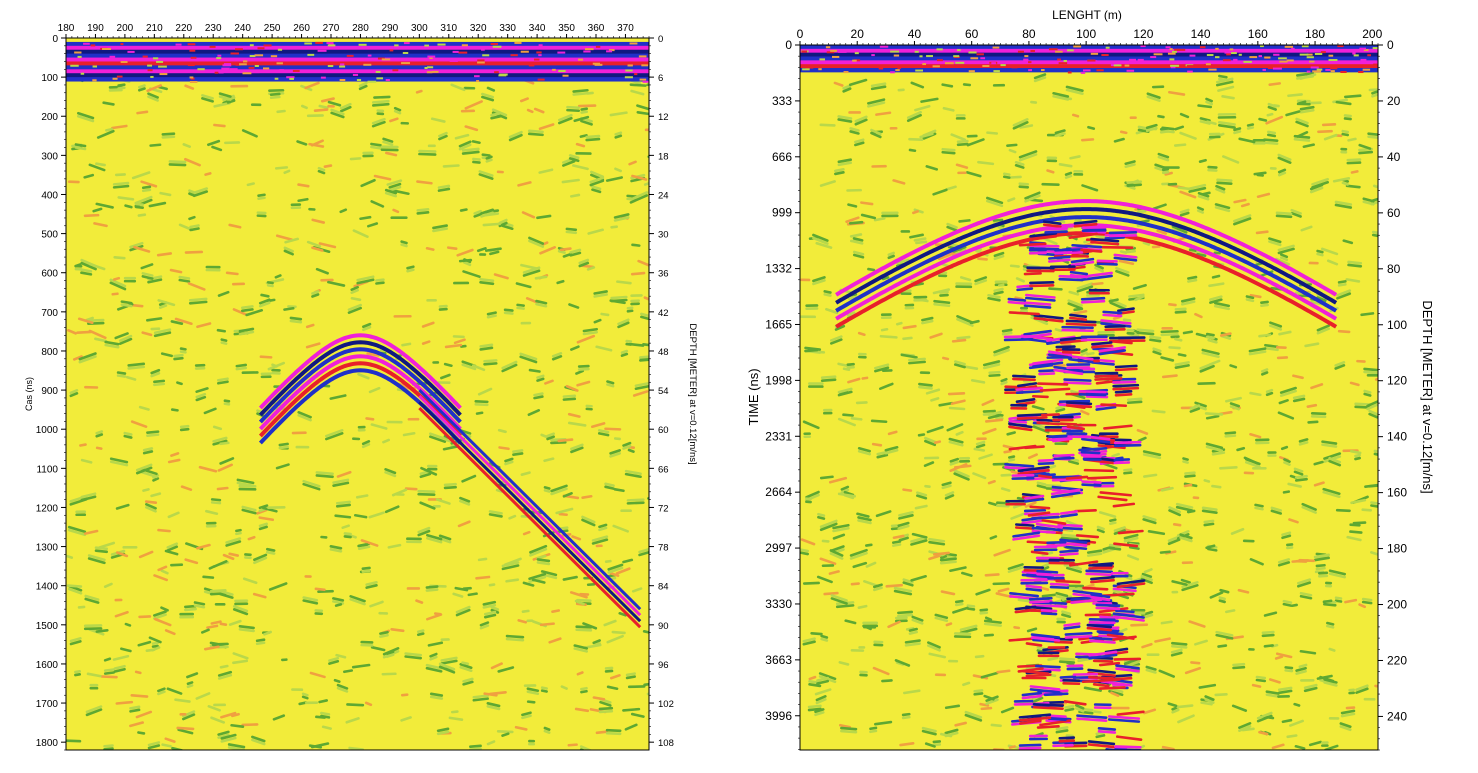 This screenshot has height=773, width=1478. What do you see at coordinates (663, 665) in the screenshot?
I see `l-y2-tick-label: 96` at bounding box center [663, 665].